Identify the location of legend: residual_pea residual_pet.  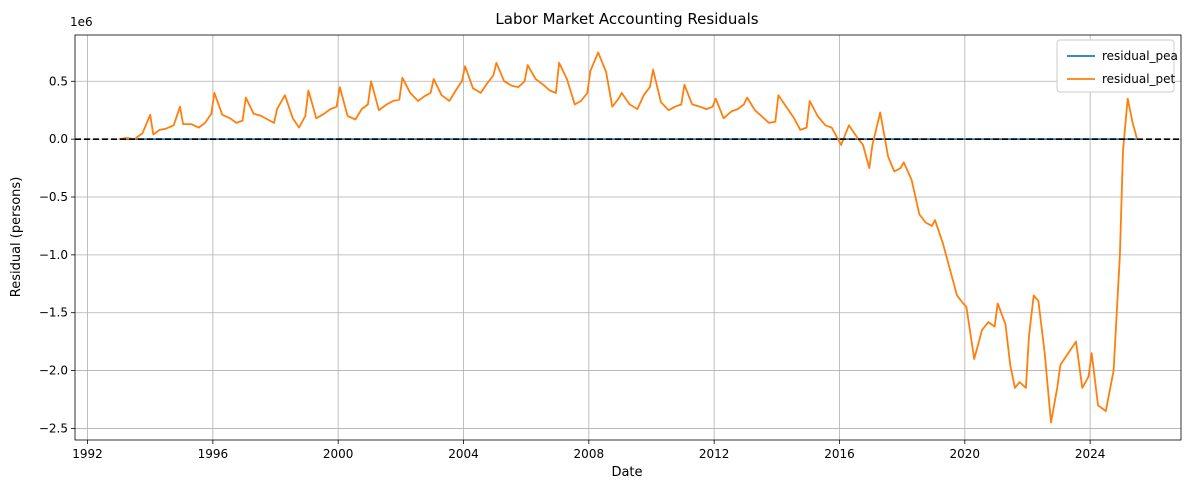
(1117, 66).